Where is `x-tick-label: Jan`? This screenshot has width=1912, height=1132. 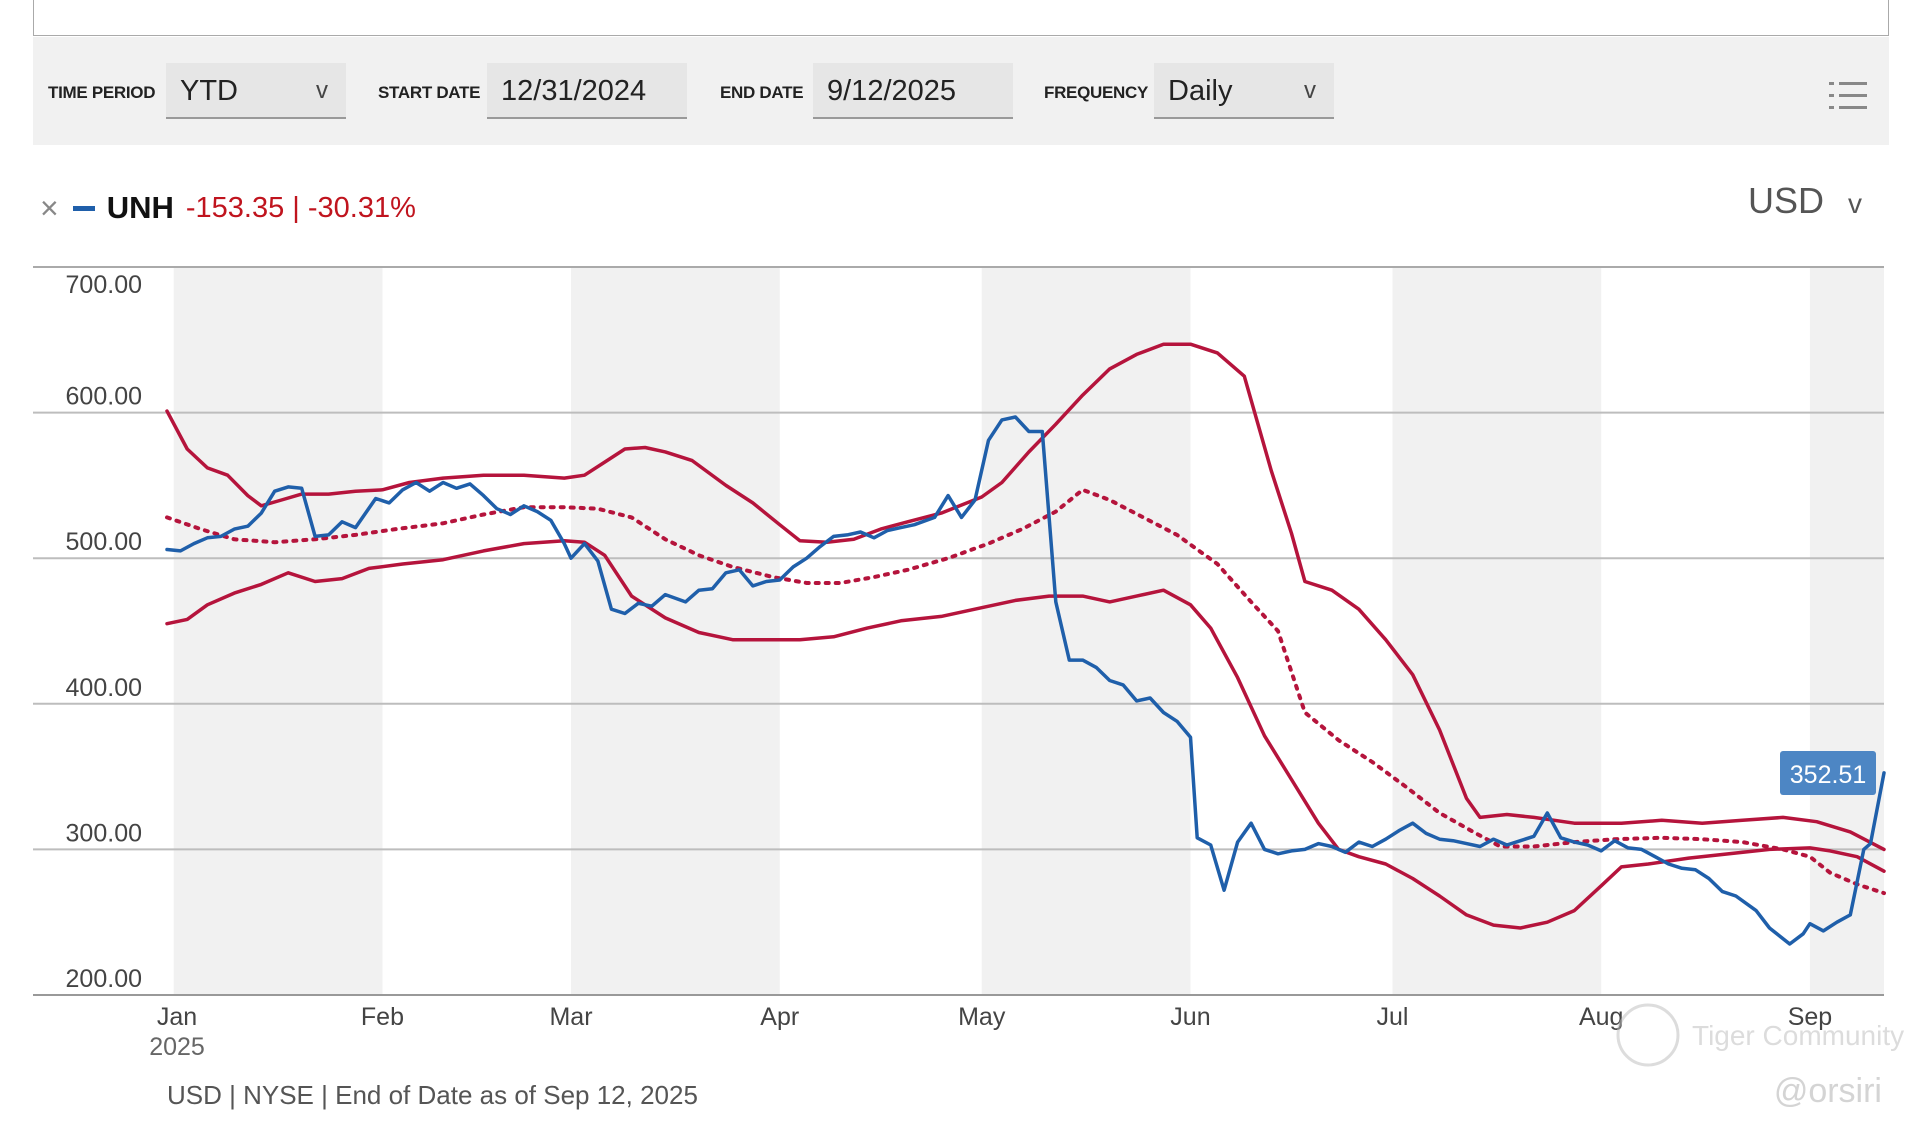
x-tick-label: Jan is located at coordinates (177, 1017).